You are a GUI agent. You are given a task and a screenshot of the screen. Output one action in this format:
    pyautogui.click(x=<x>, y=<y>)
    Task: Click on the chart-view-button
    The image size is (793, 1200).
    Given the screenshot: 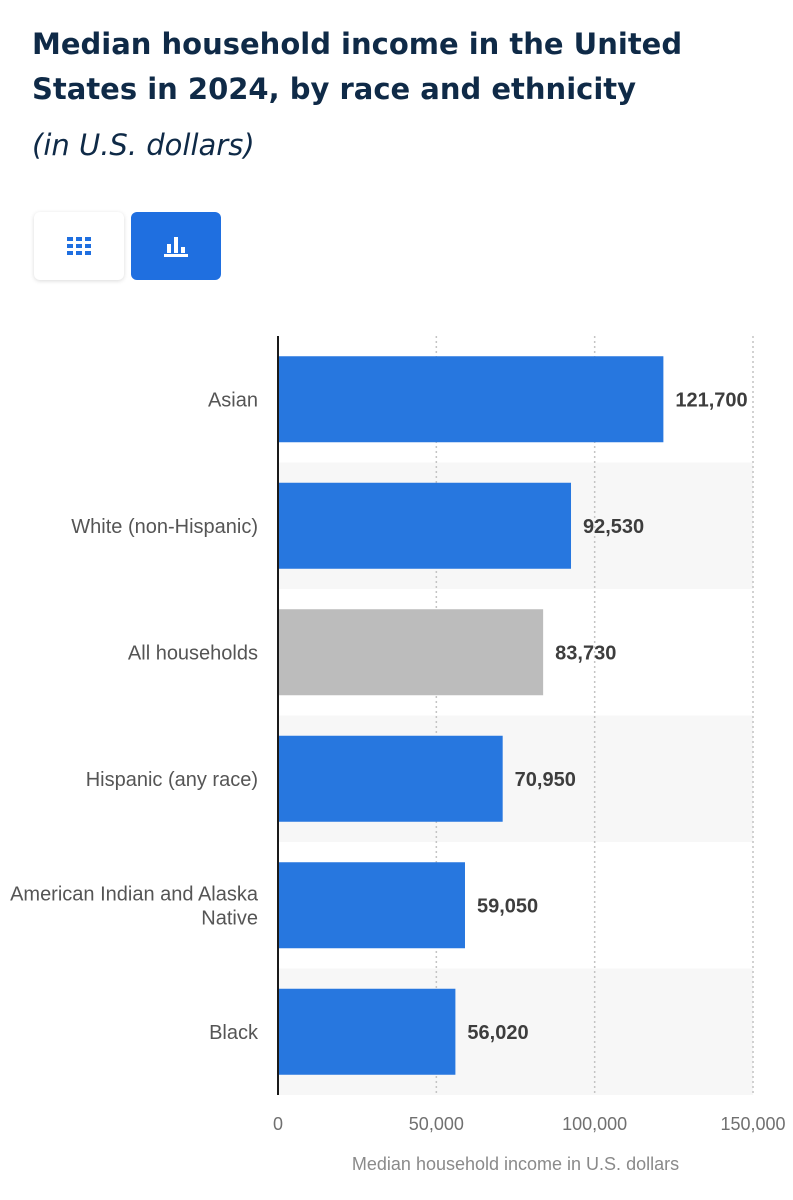 What is the action you would take?
    pyautogui.click(x=176, y=246)
    